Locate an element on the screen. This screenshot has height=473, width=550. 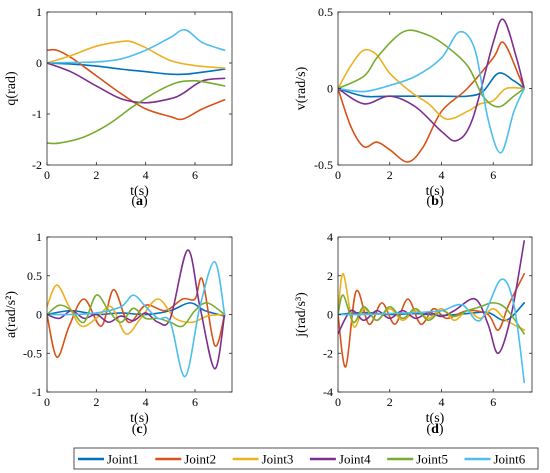
legend-item-joint5: Joint5 is located at coordinates (417, 459).